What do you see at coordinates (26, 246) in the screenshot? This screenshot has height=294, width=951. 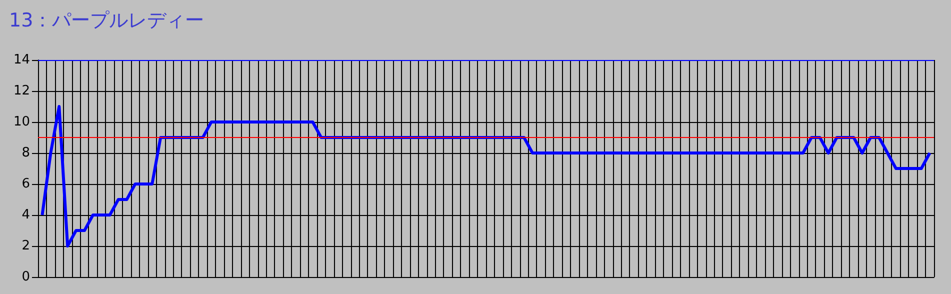 I see `y-tick-label: 2` at bounding box center [26, 246].